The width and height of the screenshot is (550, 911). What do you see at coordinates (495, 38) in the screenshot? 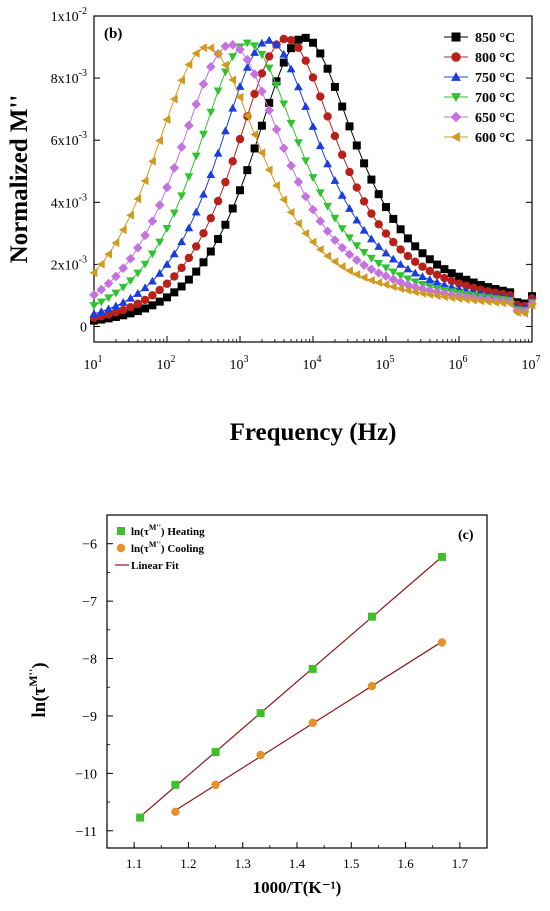
I see `legend-label-b: 850 °C` at bounding box center [495, 38].